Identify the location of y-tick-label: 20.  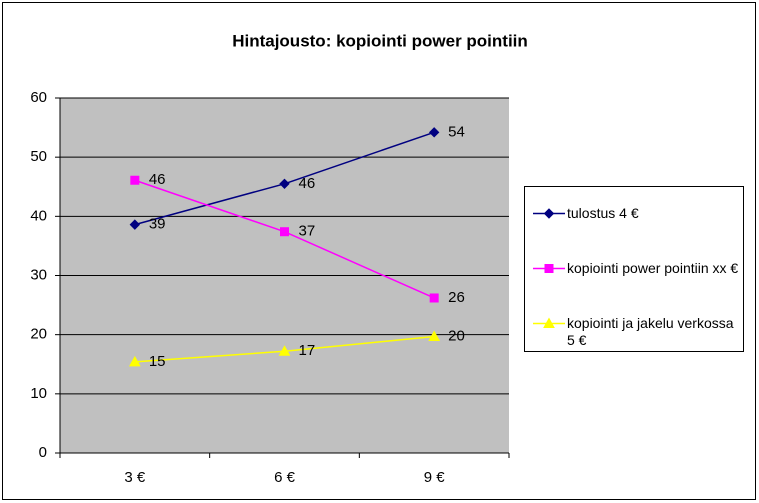
(38, 334).